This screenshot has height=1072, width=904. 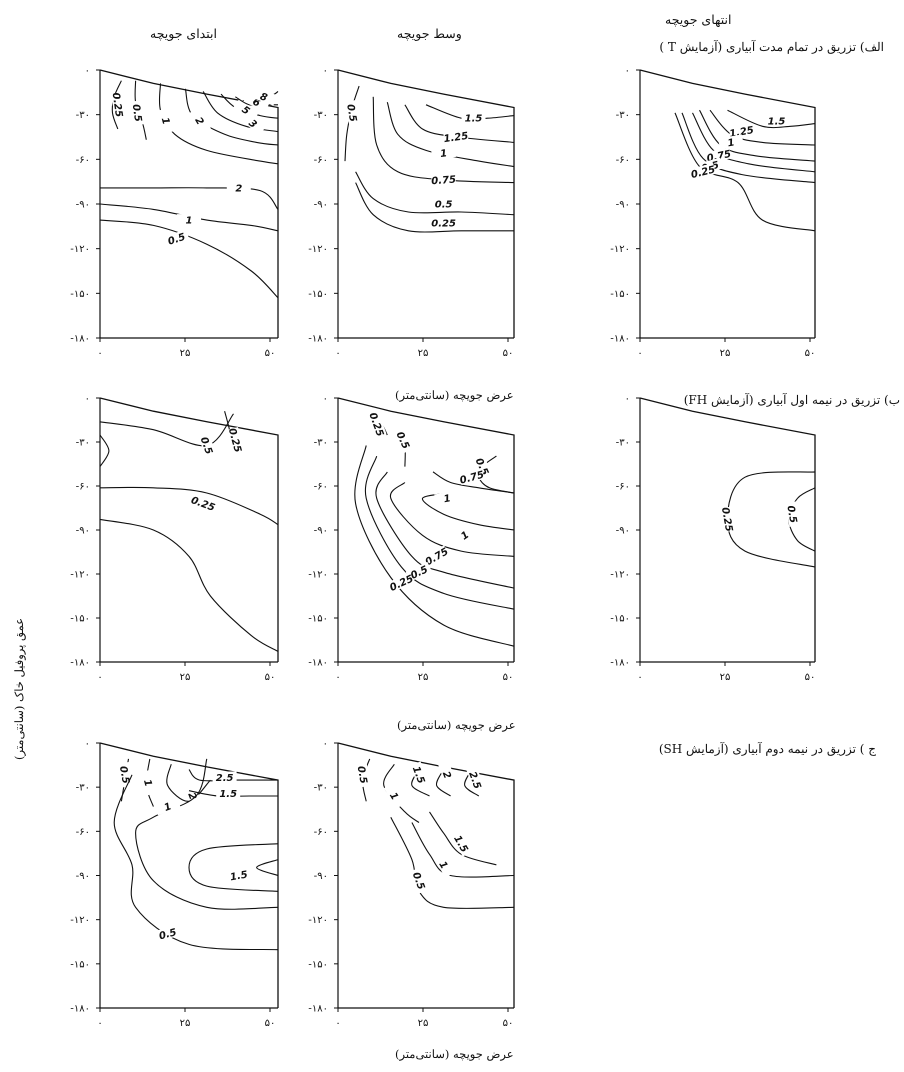 What do you see at coordinates (238, 877) in the screenshot?
I see `contour-label: 1.5` at bounding box center [238, 877].